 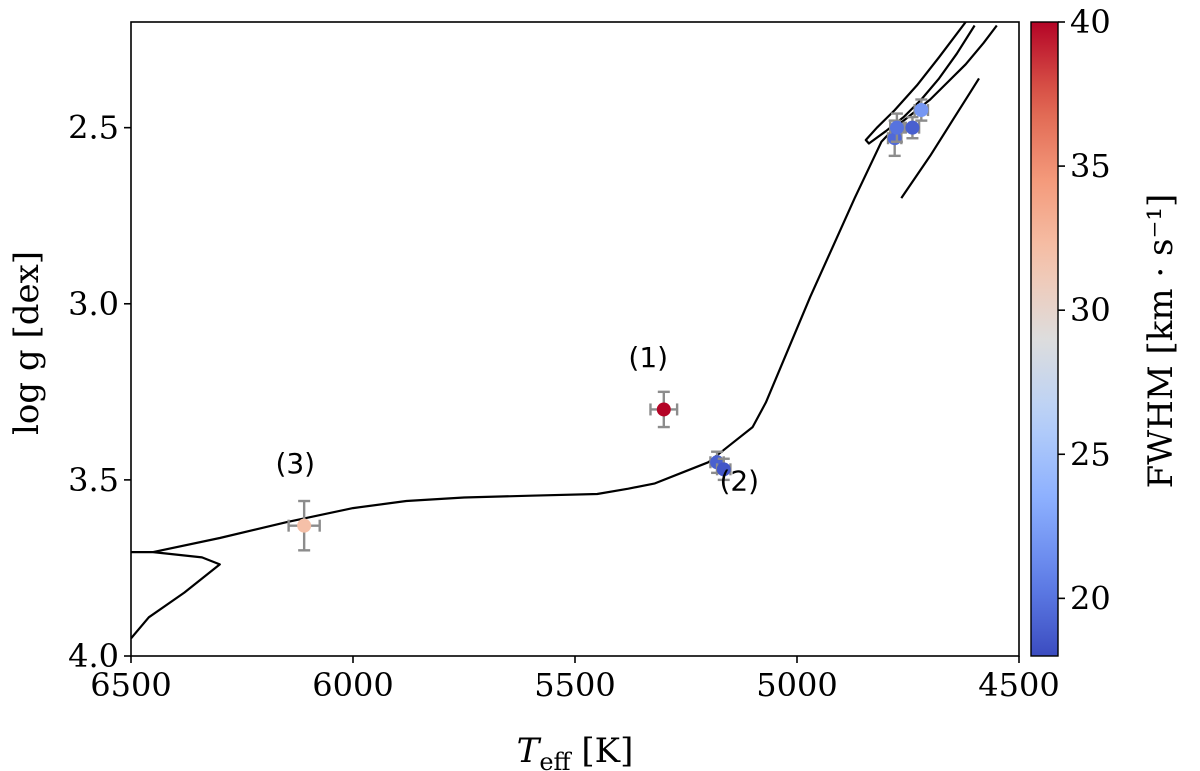 What do you see at coordinates (295, 463) in the screenshot?
I see `annotation-label-3: (3)` at bounding box center [295, 463].